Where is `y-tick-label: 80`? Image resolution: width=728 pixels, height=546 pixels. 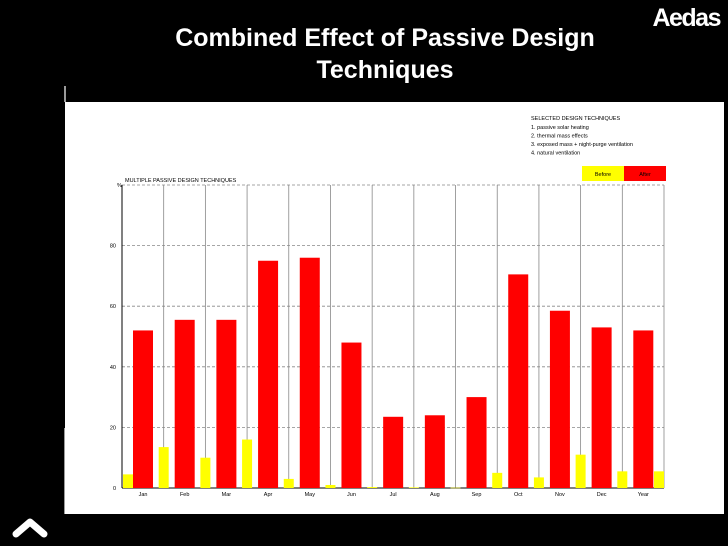 y-tick-label: 80 is located at coordinates (113, 247).